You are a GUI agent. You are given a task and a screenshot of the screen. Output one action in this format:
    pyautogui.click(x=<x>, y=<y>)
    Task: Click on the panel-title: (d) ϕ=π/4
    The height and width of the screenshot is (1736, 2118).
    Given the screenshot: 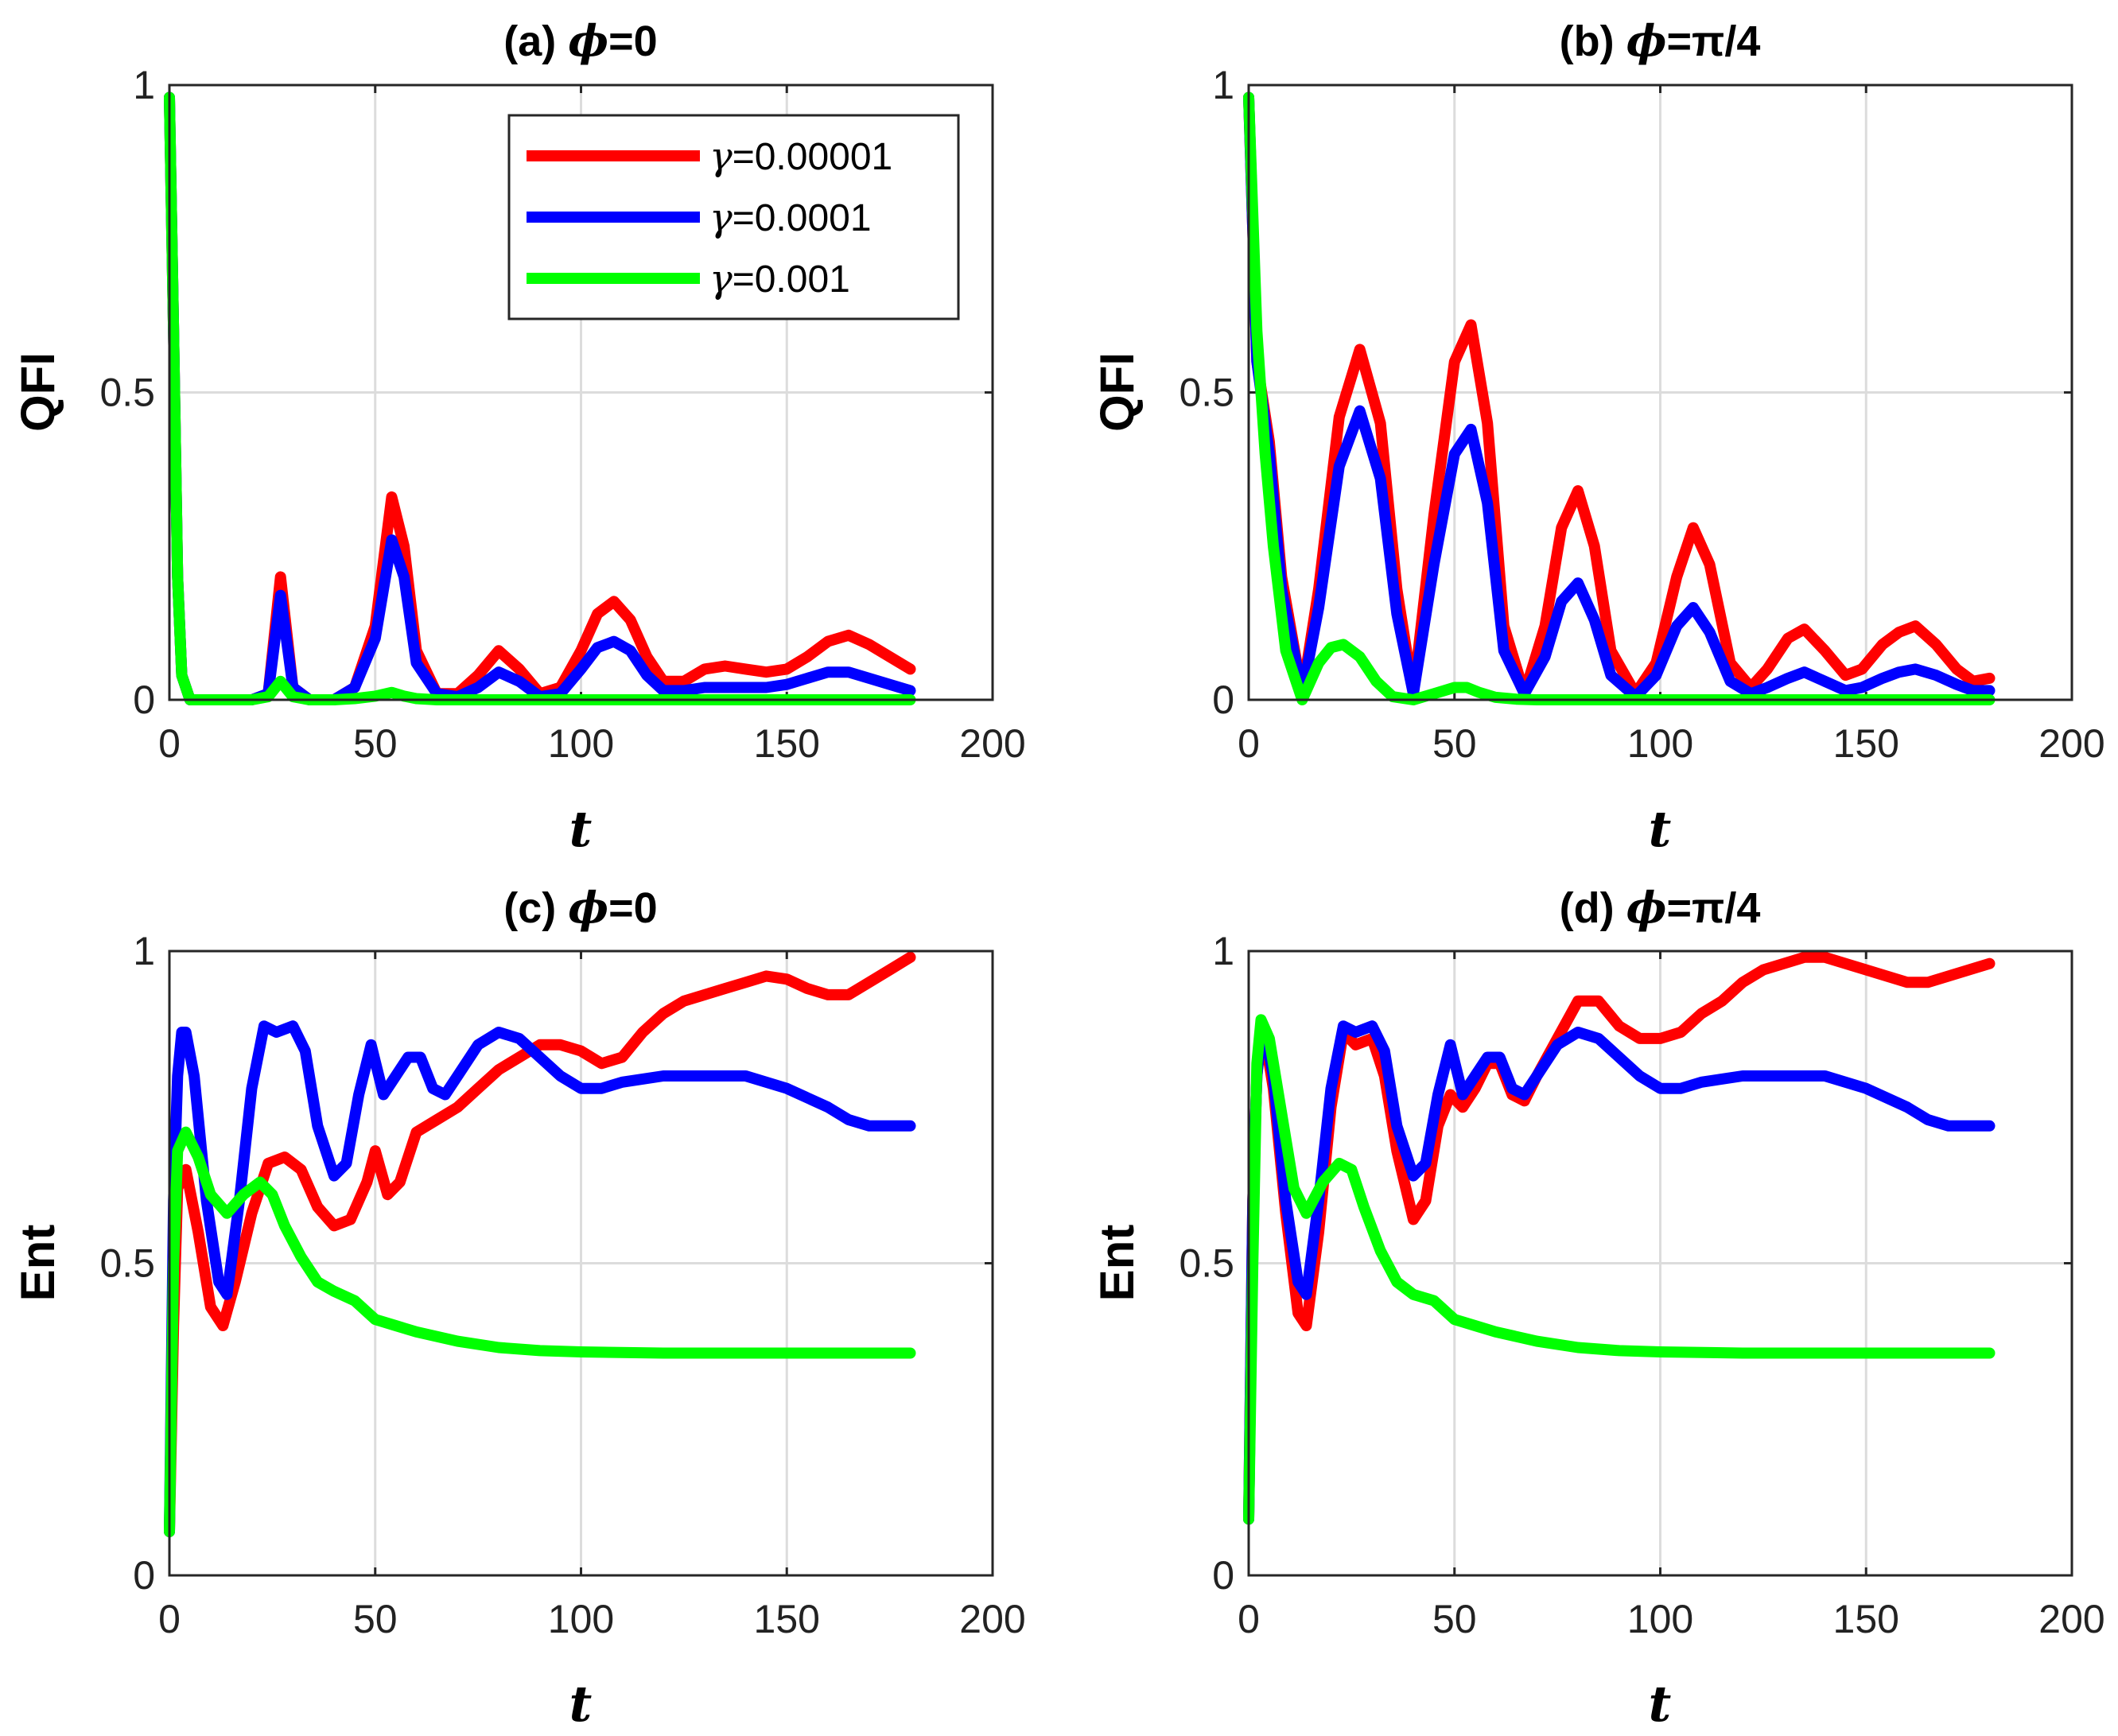 What is the action you would take?
    pyautogui.click(x=1660, y=908)
    